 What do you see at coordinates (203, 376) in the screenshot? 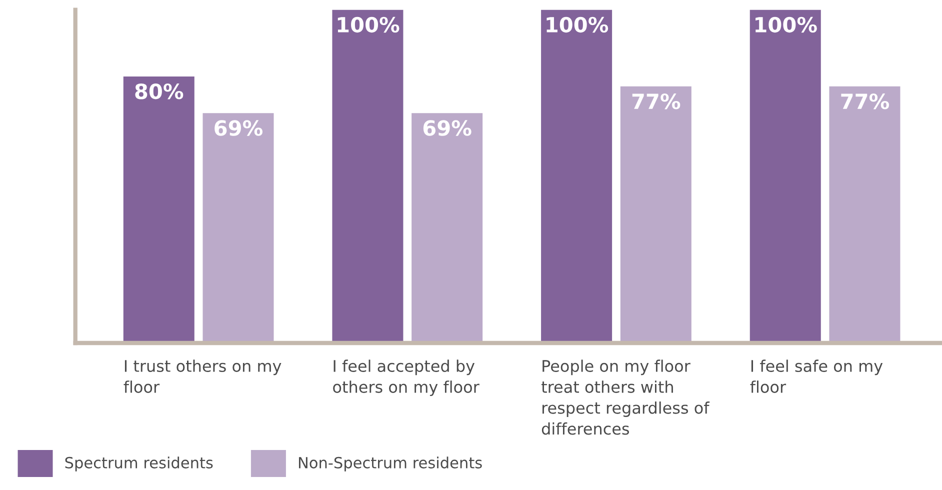
I see `x-tick-label: I trust others on my floor` at bounding box center [203, 376].